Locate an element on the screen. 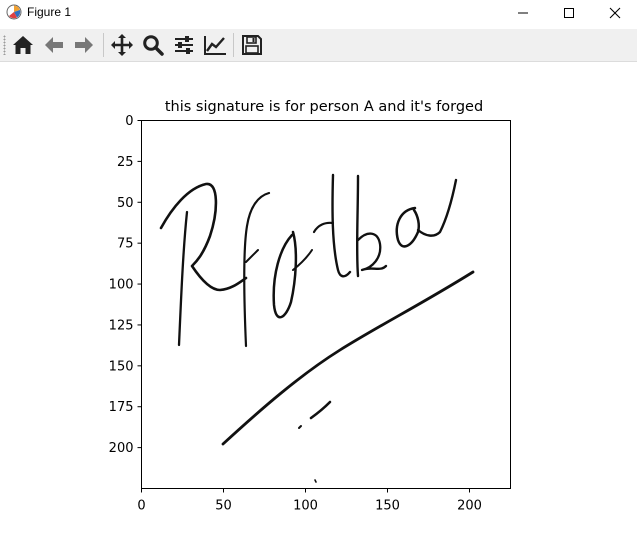 This screenshot has width=637, height=546. pan-button is located at coordinates (122, 45).